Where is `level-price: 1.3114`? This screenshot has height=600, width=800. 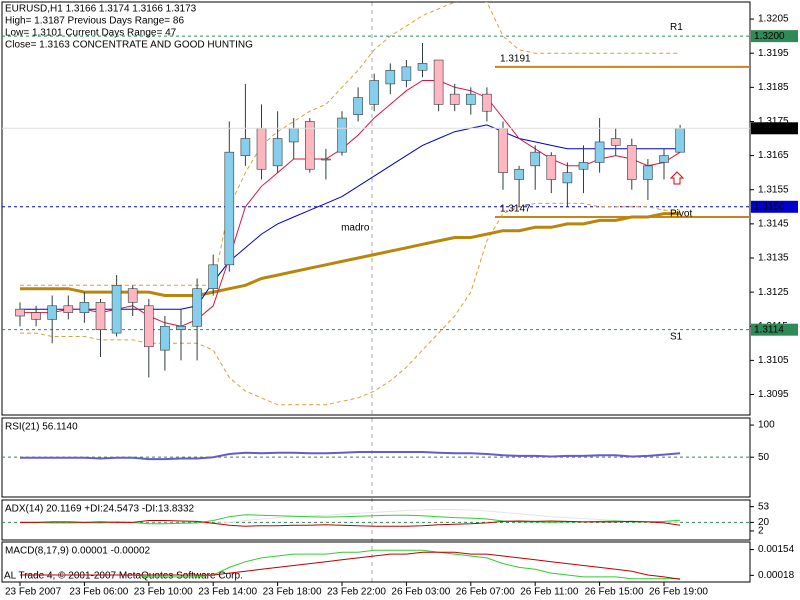
level-price: 1.3114 is located at coordinates (769, 329).